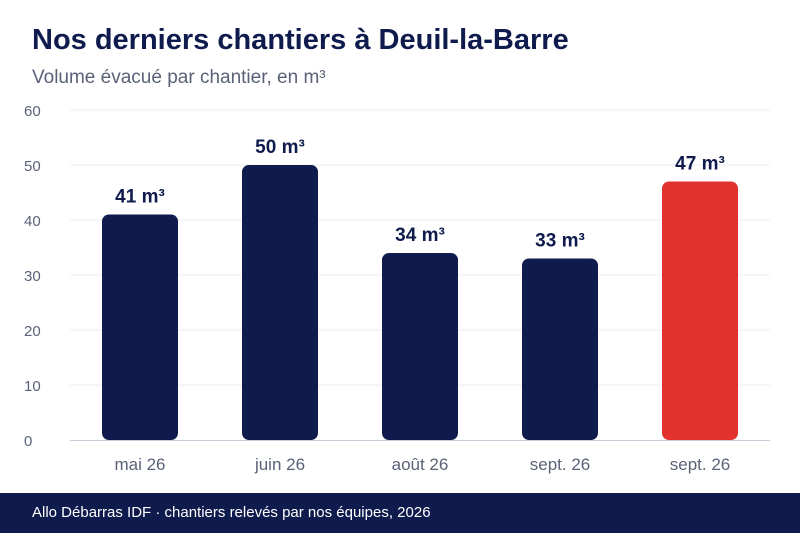  Describe the element at coordinates (279, 464) in the screenshot. I see `x-tick-label-2: juin 26` at that location.